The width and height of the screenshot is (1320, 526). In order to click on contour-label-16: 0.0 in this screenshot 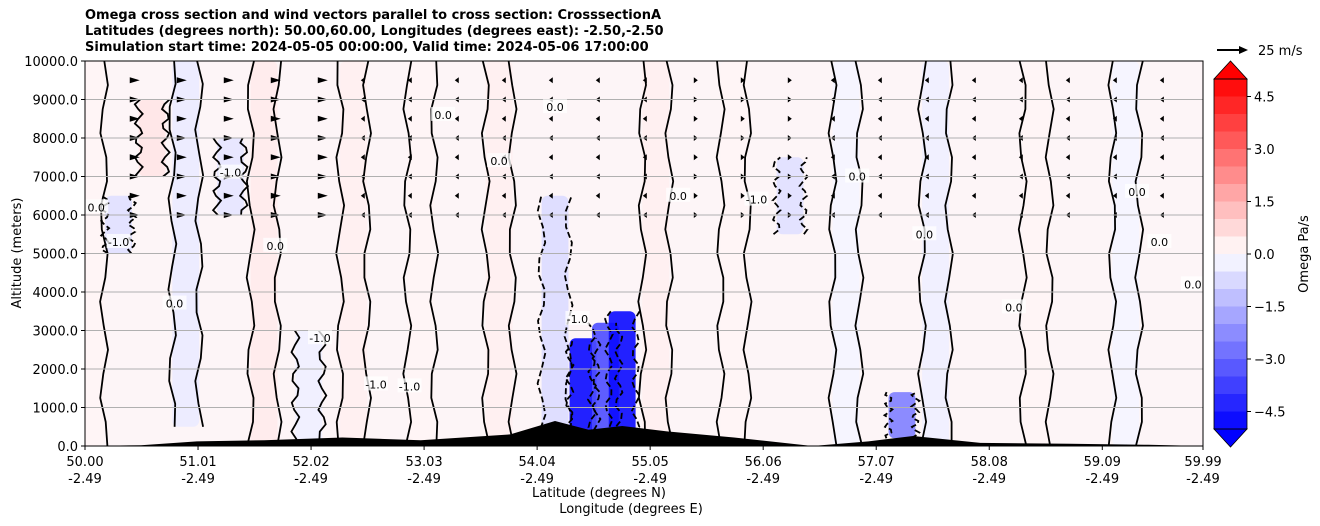, I will do `click(1014, 307)`.